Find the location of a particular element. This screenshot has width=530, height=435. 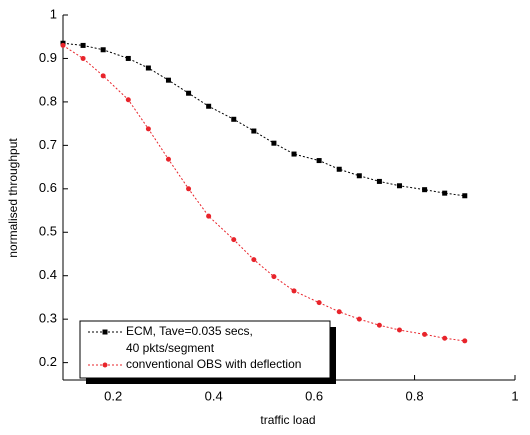

legend is located at coordinates (205, 349).